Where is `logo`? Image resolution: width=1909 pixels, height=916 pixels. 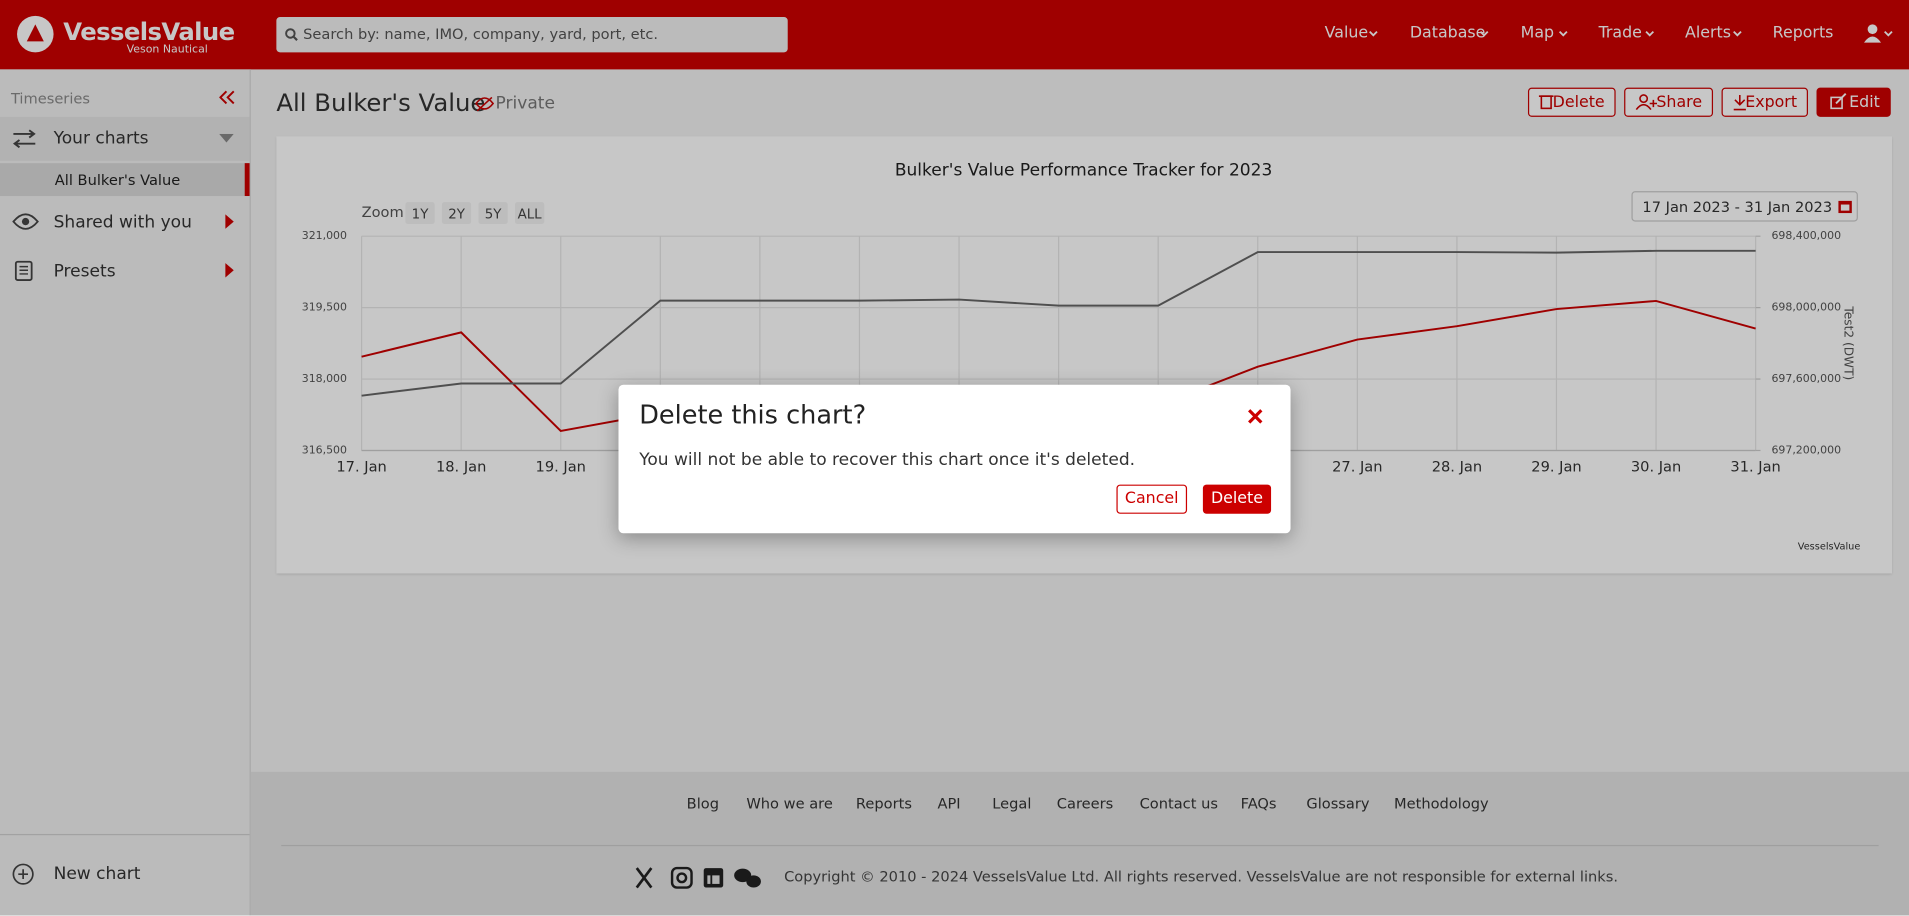
logo is located at coordinates (35, 34).